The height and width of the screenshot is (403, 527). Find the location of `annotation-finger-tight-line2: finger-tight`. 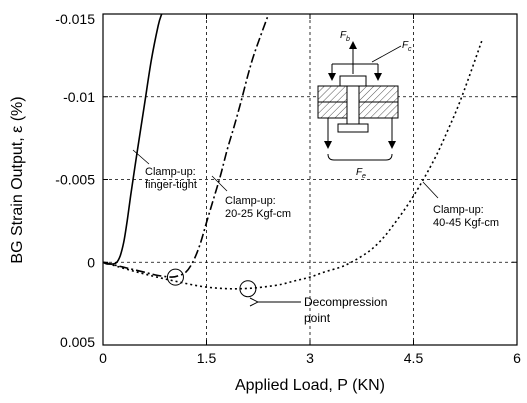

annotation-finger-tight-line2: finger-tight is located at coordinates (171, 185).